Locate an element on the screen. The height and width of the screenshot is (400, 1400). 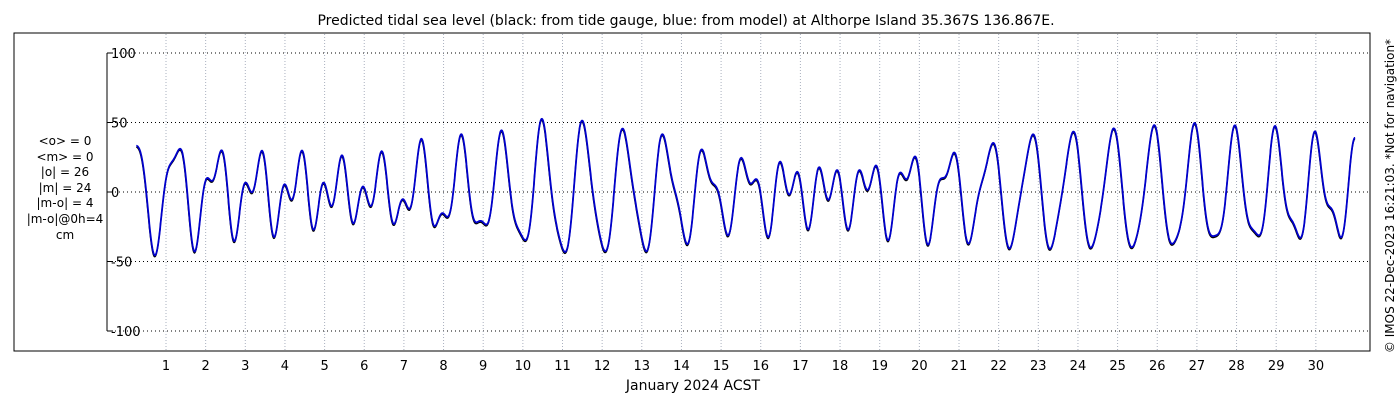
stat-line: cm is located at coordinates (65, 234).